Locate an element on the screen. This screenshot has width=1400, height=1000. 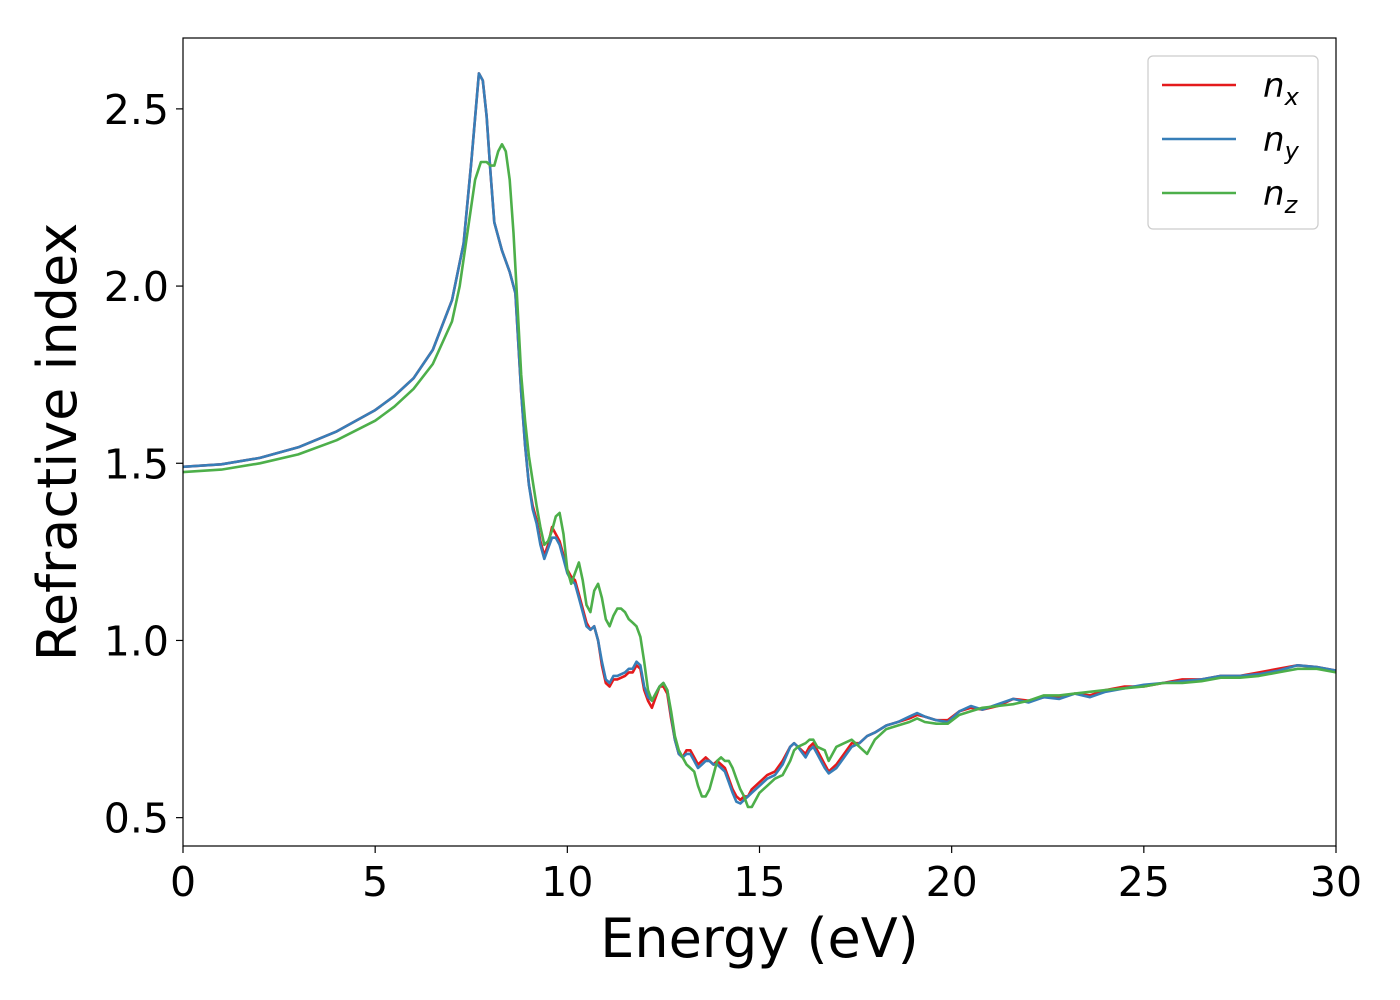
y-tick-label: 1.5 is located at coordinates (136, 464).